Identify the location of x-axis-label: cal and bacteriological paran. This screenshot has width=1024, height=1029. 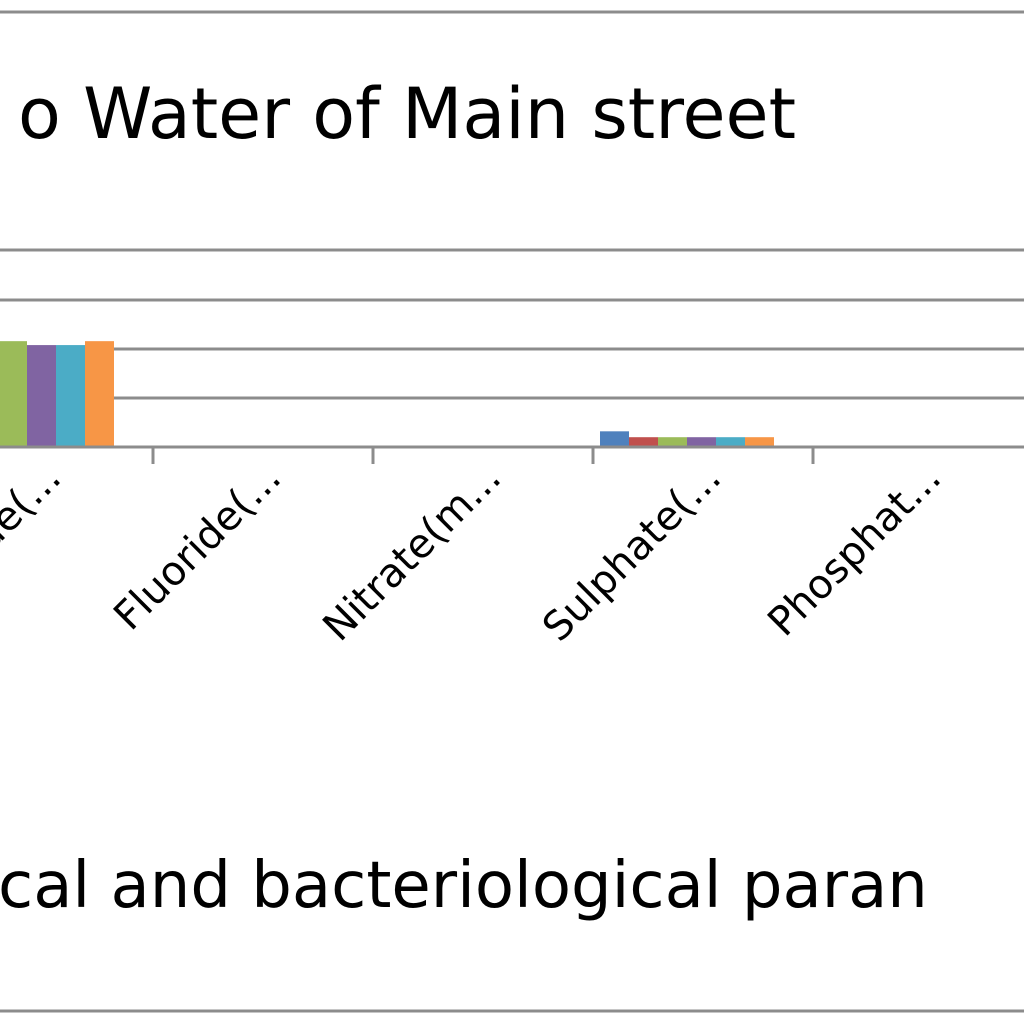
(464, 886).